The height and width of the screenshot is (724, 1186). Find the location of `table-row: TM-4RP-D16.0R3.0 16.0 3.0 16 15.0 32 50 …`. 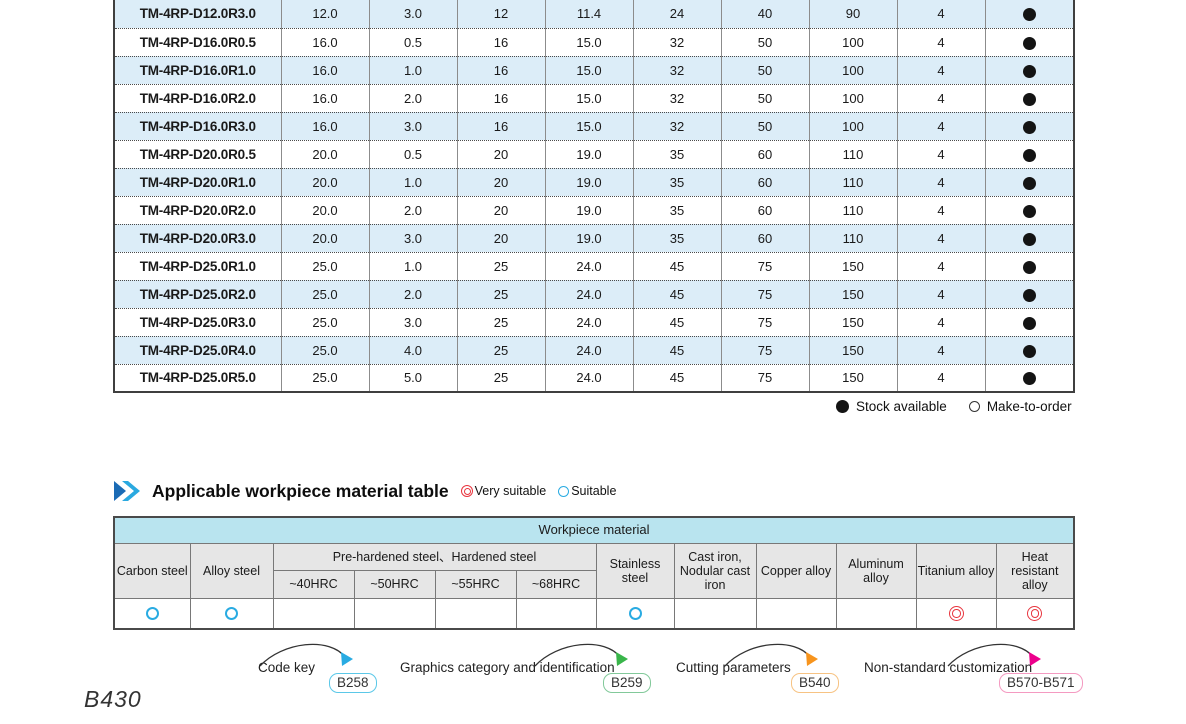

table-row: TM-4RP-D16.0R3.0 16.0 3.0 16 15.0 32 50 … is located at coordinates (594, 126).